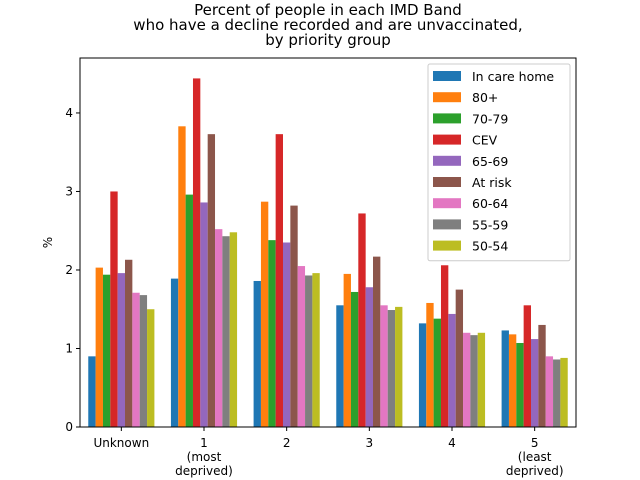  What do you see at coordinates (204, 457) in the screenshot?
I see `x-tick-label: (most` at bounding box center [204, 457].